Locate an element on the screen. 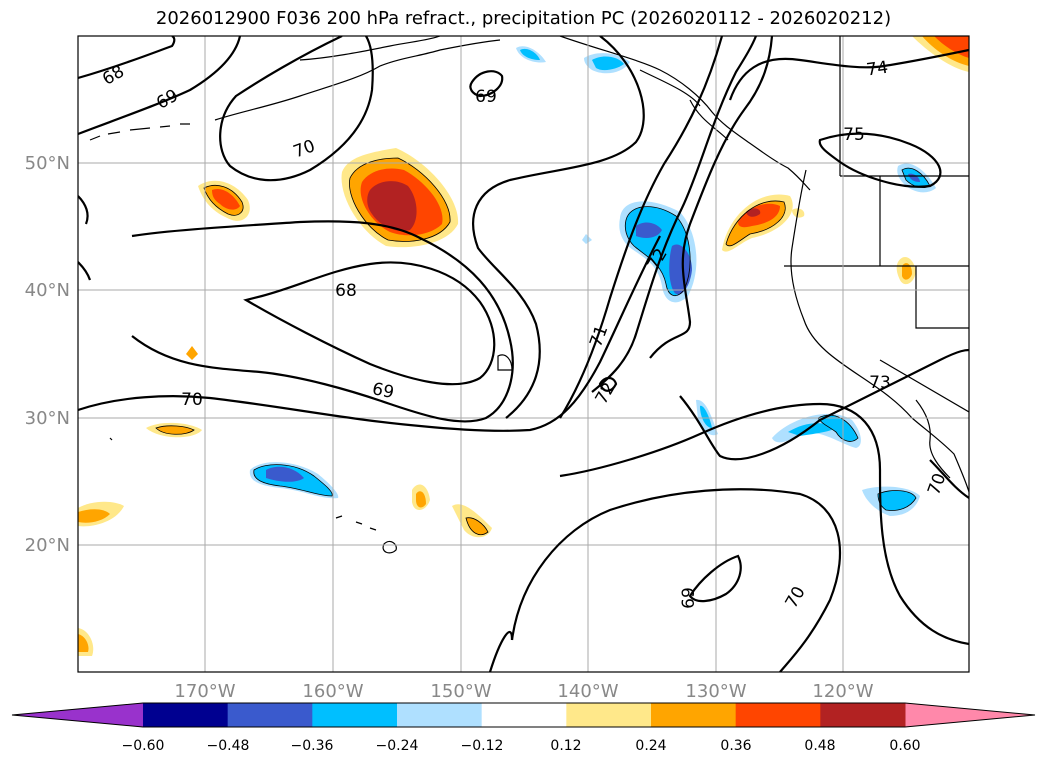 The image size is (1047, 765). precip-negative-small-areas is located at coordinates (617, 241).